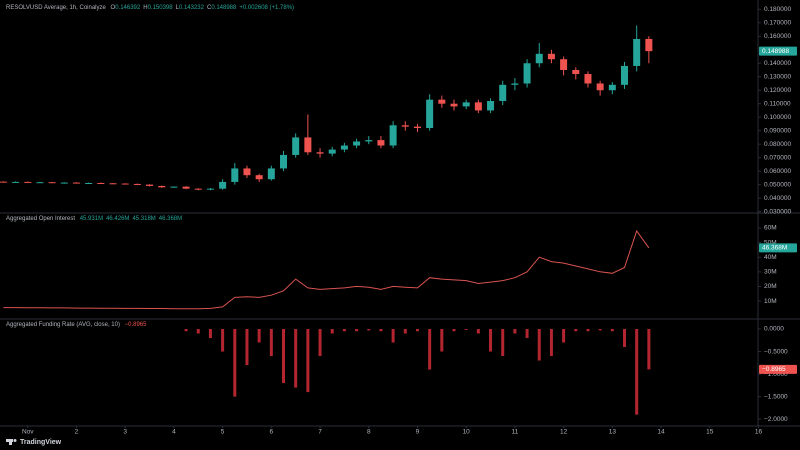 This screenshot has width=800, height=450. I want to click on y-tick-label: 20M, so click(770, 286).